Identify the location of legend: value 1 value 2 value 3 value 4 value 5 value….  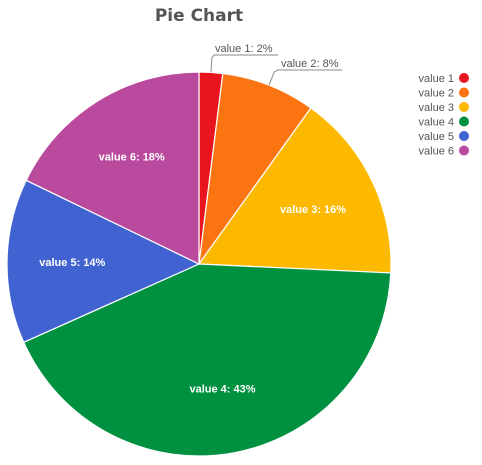
(444, 115).